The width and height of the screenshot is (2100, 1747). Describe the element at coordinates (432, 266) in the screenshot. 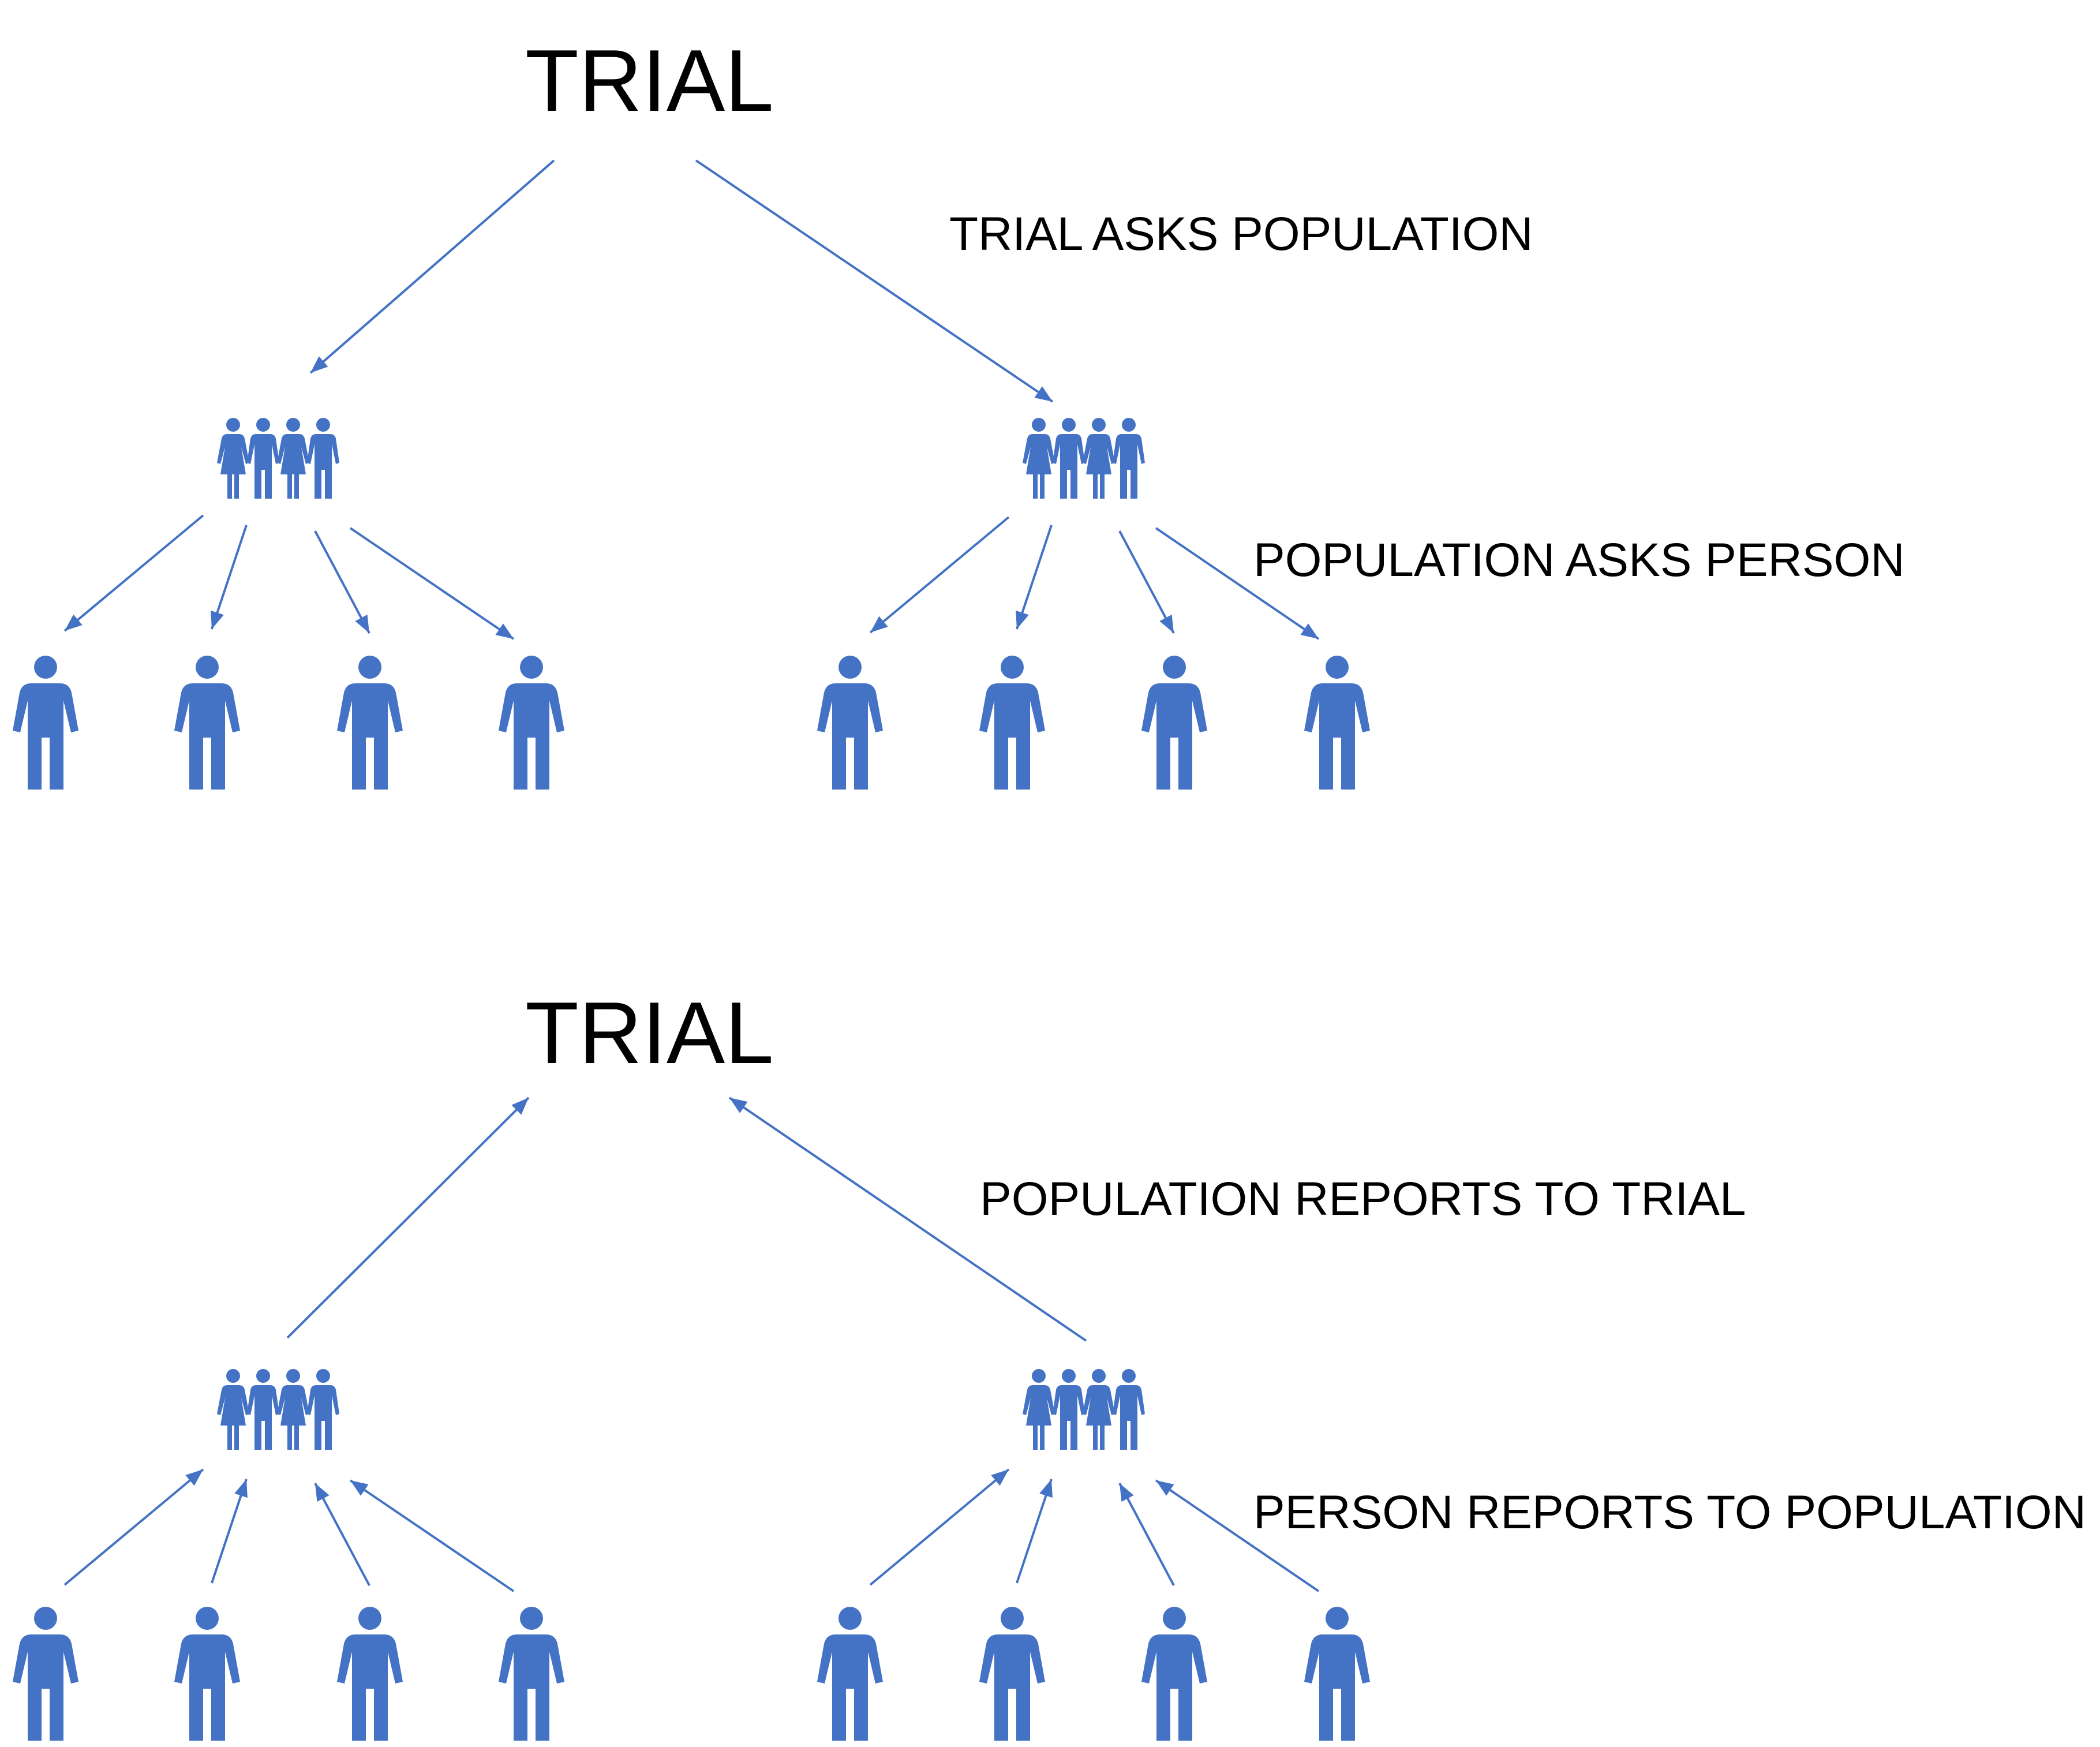

I see `arrow-trial-to-population-left` at that location.